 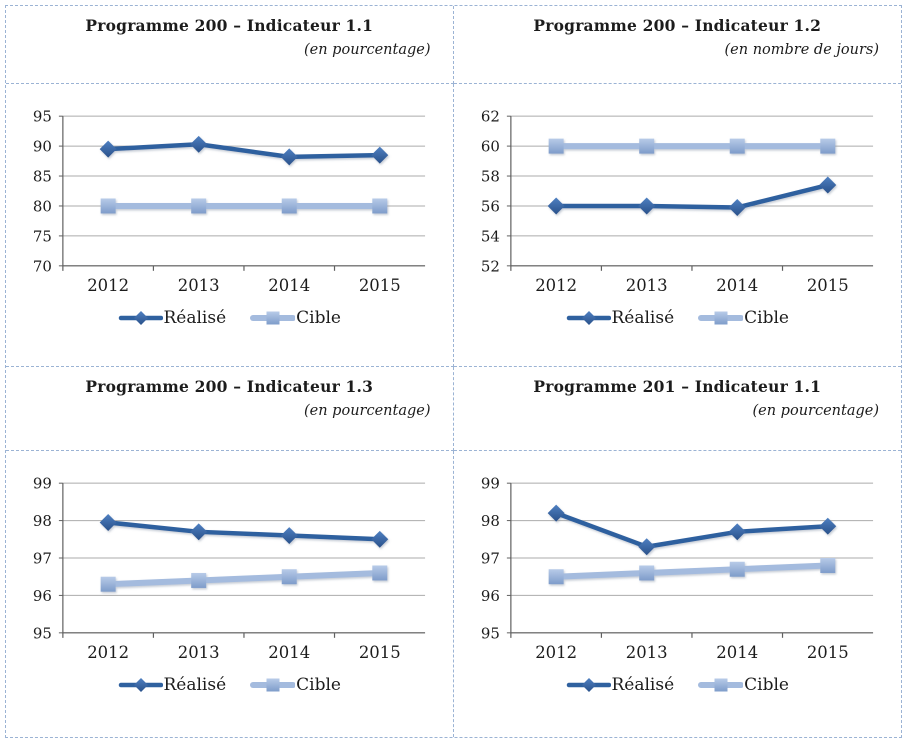 What do you see at coordinates (678, 318) in the screenshot?
I see `chart-legend-2: Réalisé Cible` at bounding box center [678, 318].